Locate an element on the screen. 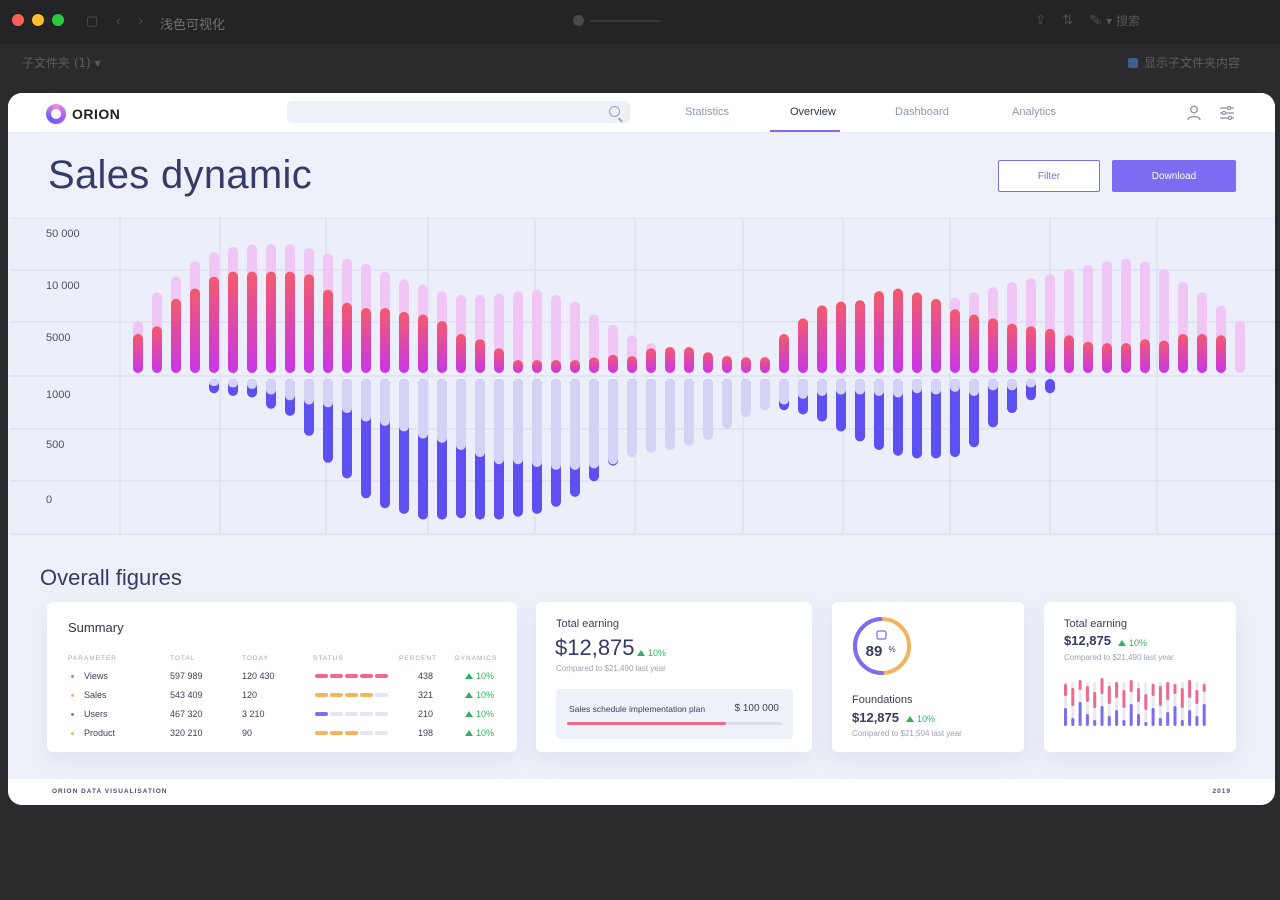  table-row: Product 320 210 90 198 10% is located at coordinates (282, 735).